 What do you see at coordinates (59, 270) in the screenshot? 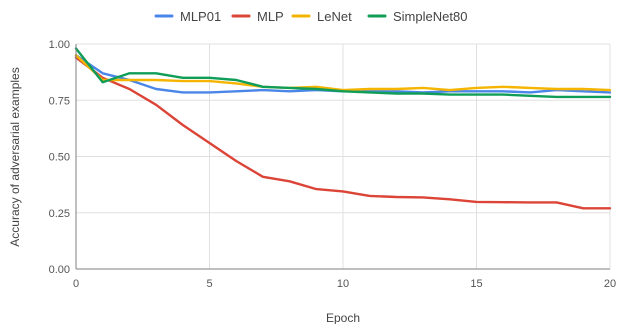
I see `y-tick-label-0: 0.00` at bounding box center [59, 270].